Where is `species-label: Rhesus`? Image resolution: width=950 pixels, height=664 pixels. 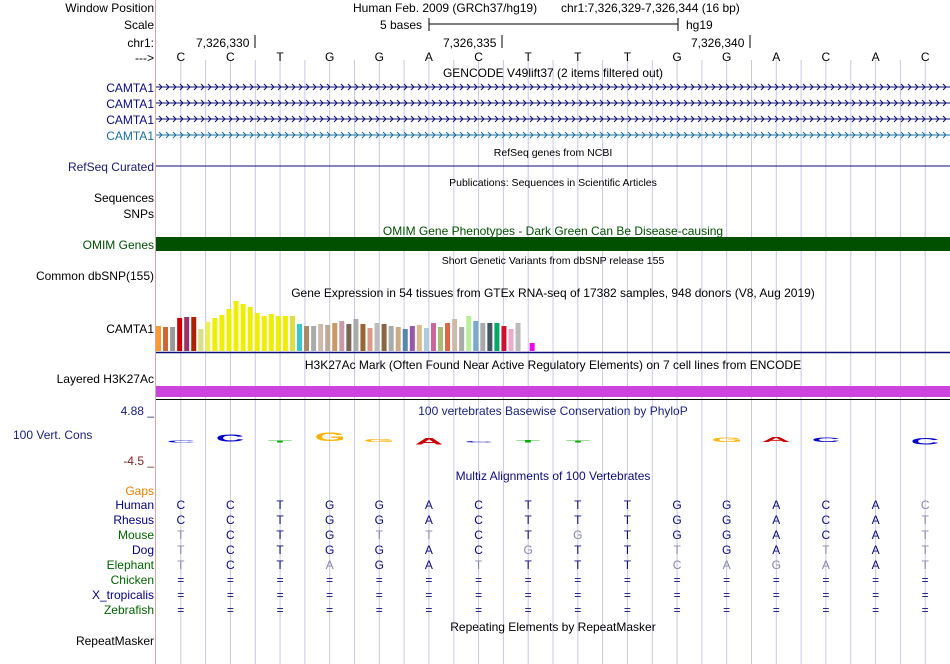 species-label: Rhesus is located at coordinates (133, 520).